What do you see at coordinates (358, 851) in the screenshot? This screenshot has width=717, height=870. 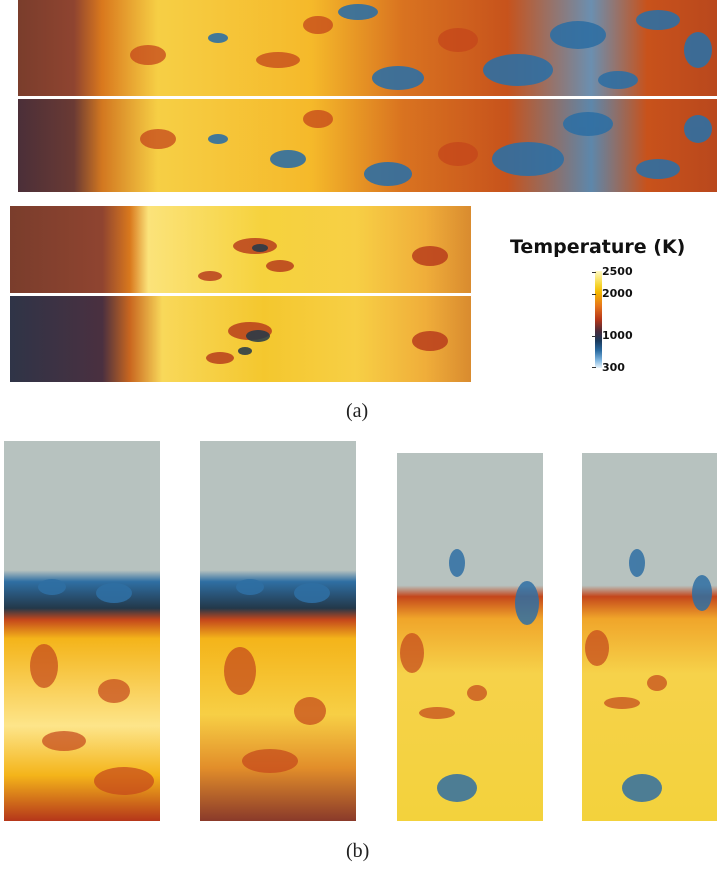 I see `caption-b: (b)` at bounding box center [358, 851].